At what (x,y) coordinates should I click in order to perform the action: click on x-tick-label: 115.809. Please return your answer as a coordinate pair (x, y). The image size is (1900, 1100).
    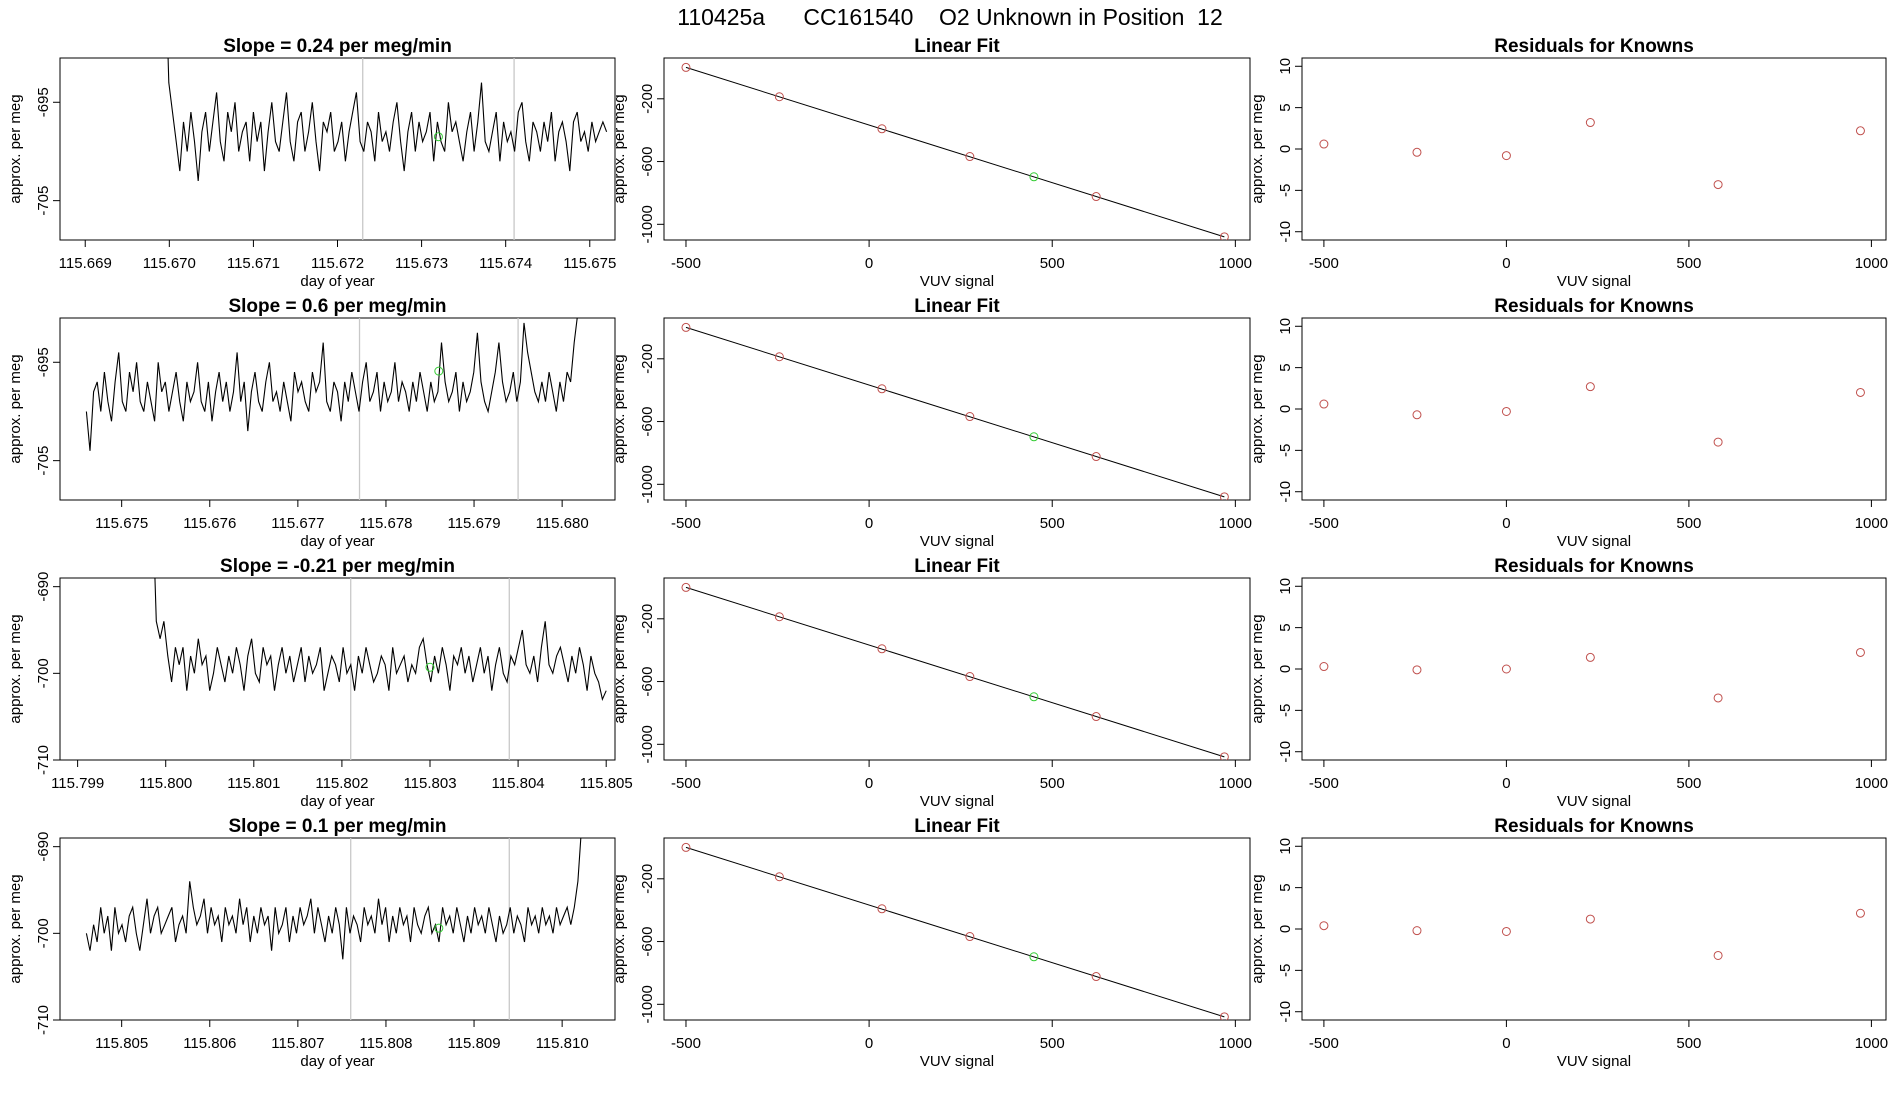
    Looking at the image, I should click on (473, 1043).